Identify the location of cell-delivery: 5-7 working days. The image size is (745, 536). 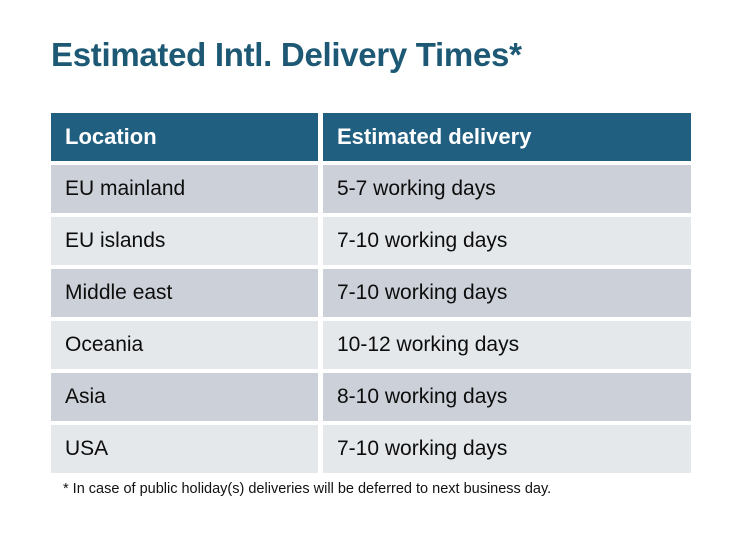
(507, 189).